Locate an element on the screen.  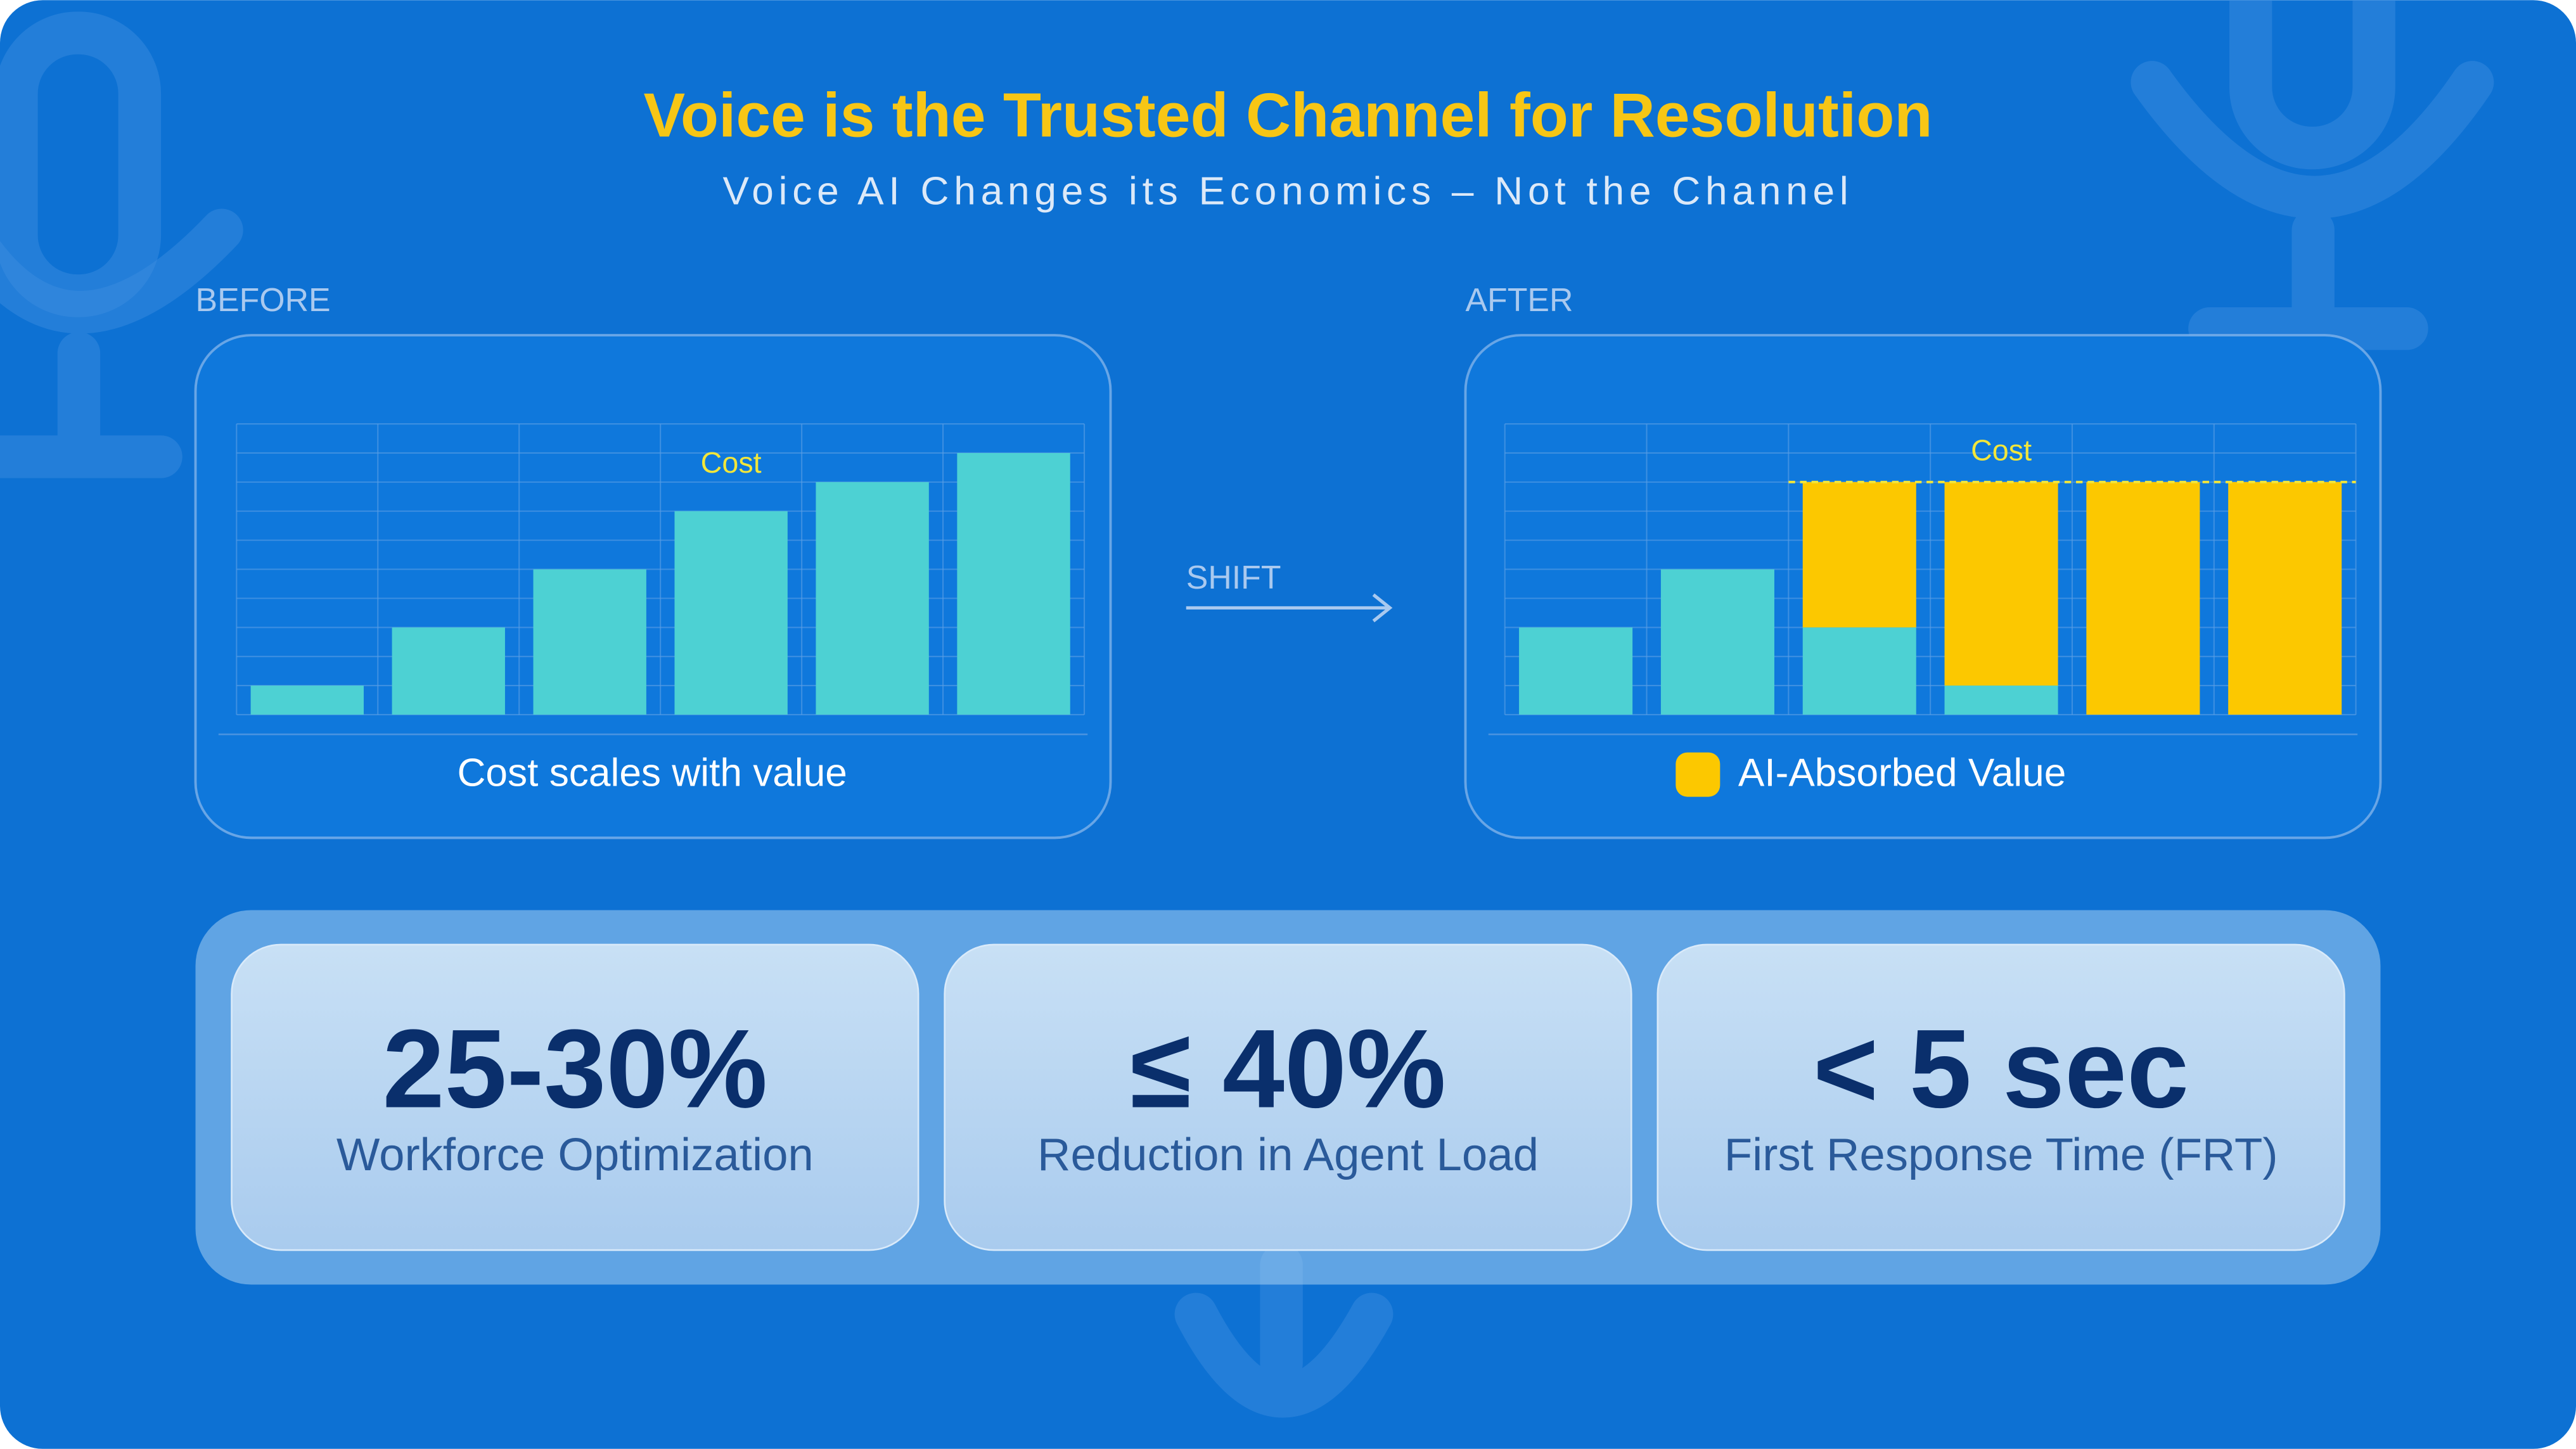
annotation: Cost is located at coordinates (731, 463).